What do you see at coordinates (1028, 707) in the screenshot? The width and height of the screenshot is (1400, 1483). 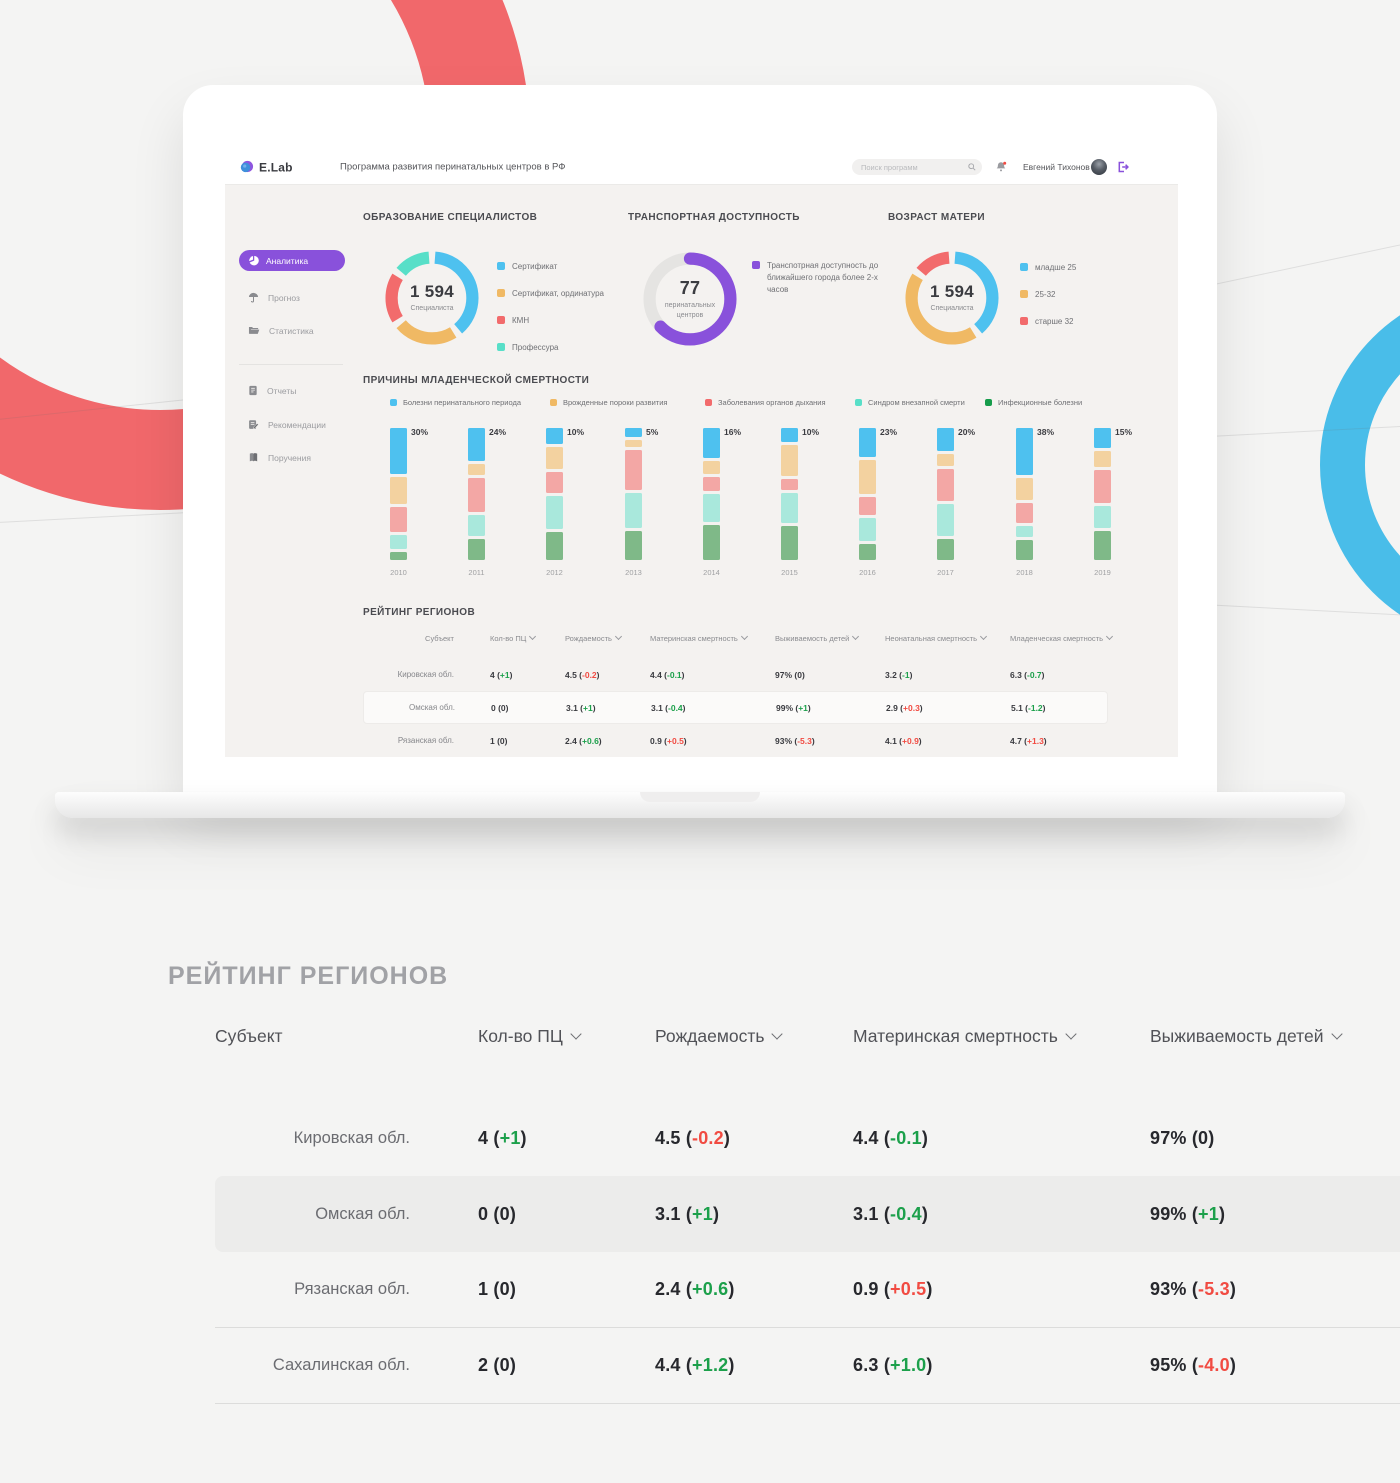 I see `table-cell: 5.1 (-1.2)` at bounding box center [1028, 707].